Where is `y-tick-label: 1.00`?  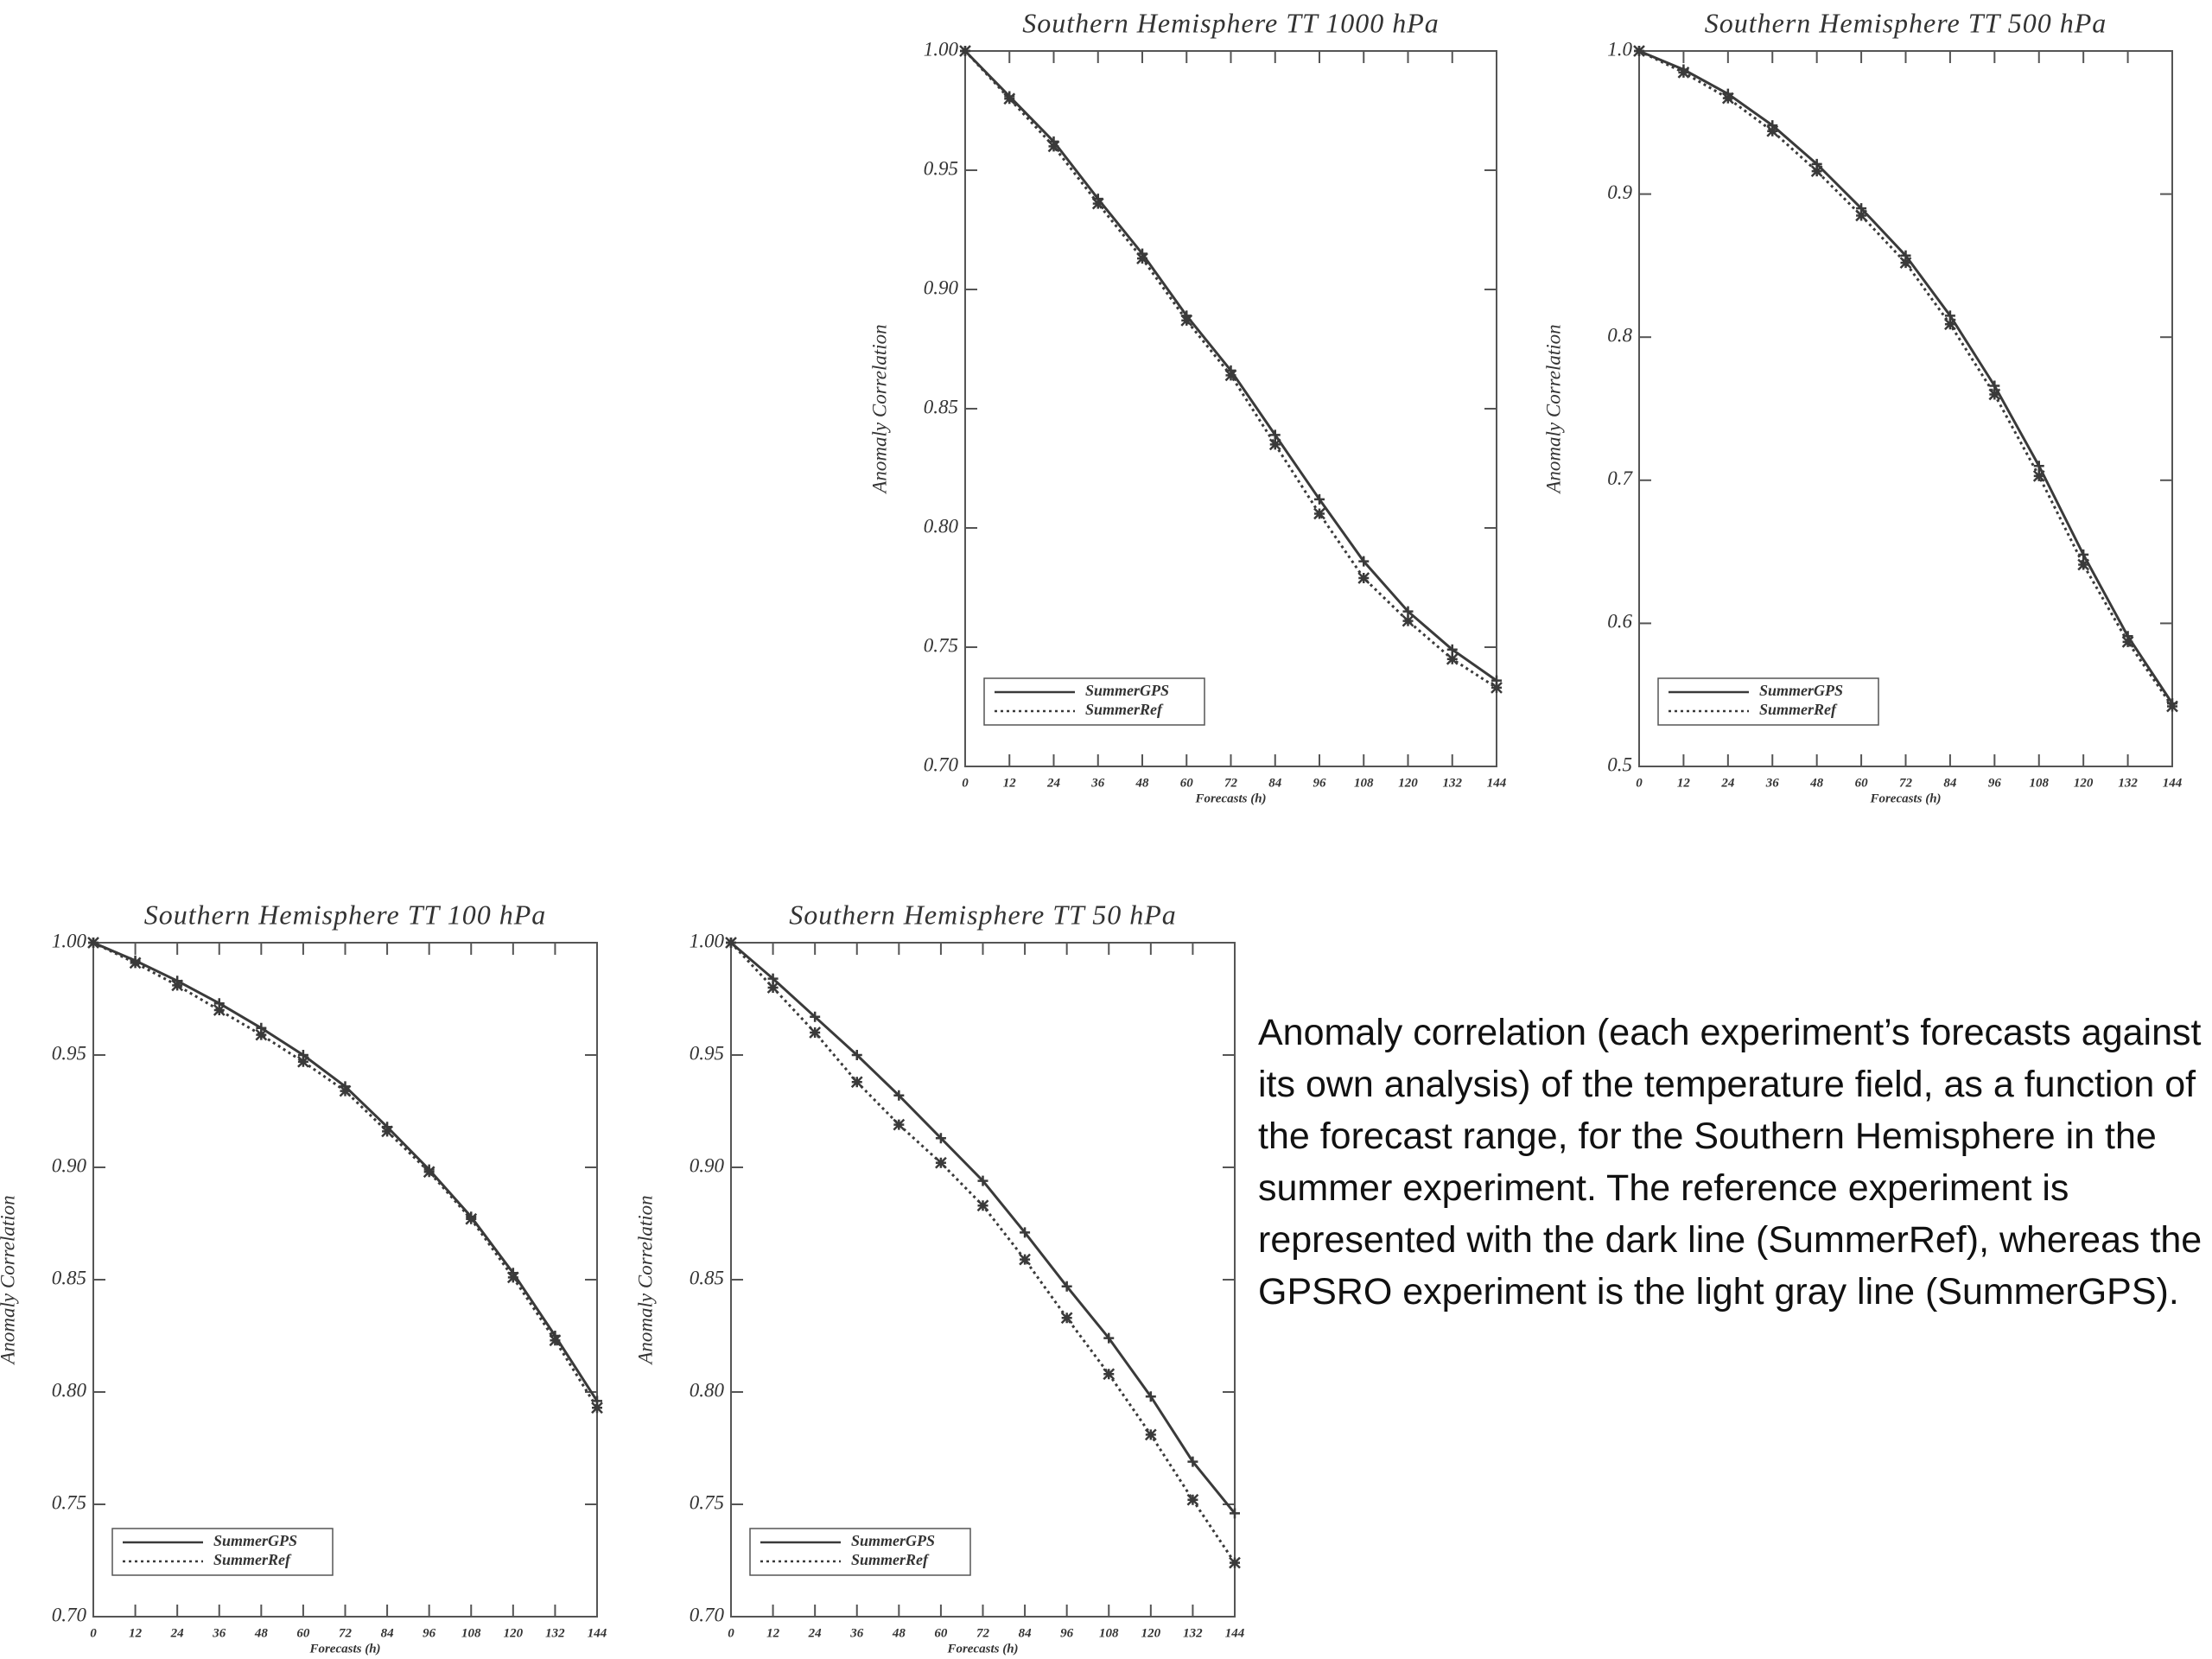
y-tick-label: 1.00 is located at coordinates (69, 940).